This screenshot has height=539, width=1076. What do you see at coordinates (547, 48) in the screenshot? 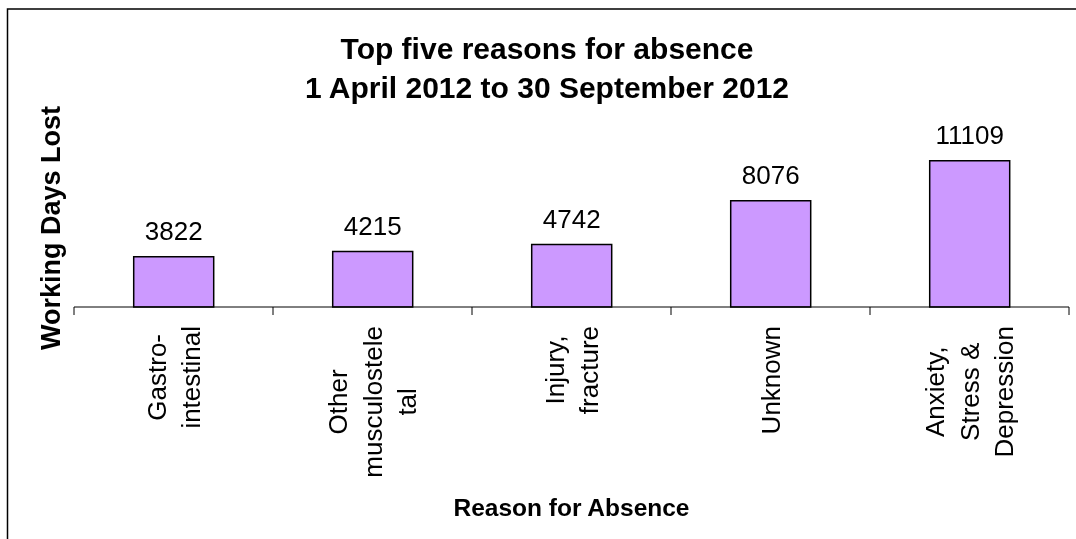
I see `chart-title: Top five reasons for absence` at bounding box center [547, 48].